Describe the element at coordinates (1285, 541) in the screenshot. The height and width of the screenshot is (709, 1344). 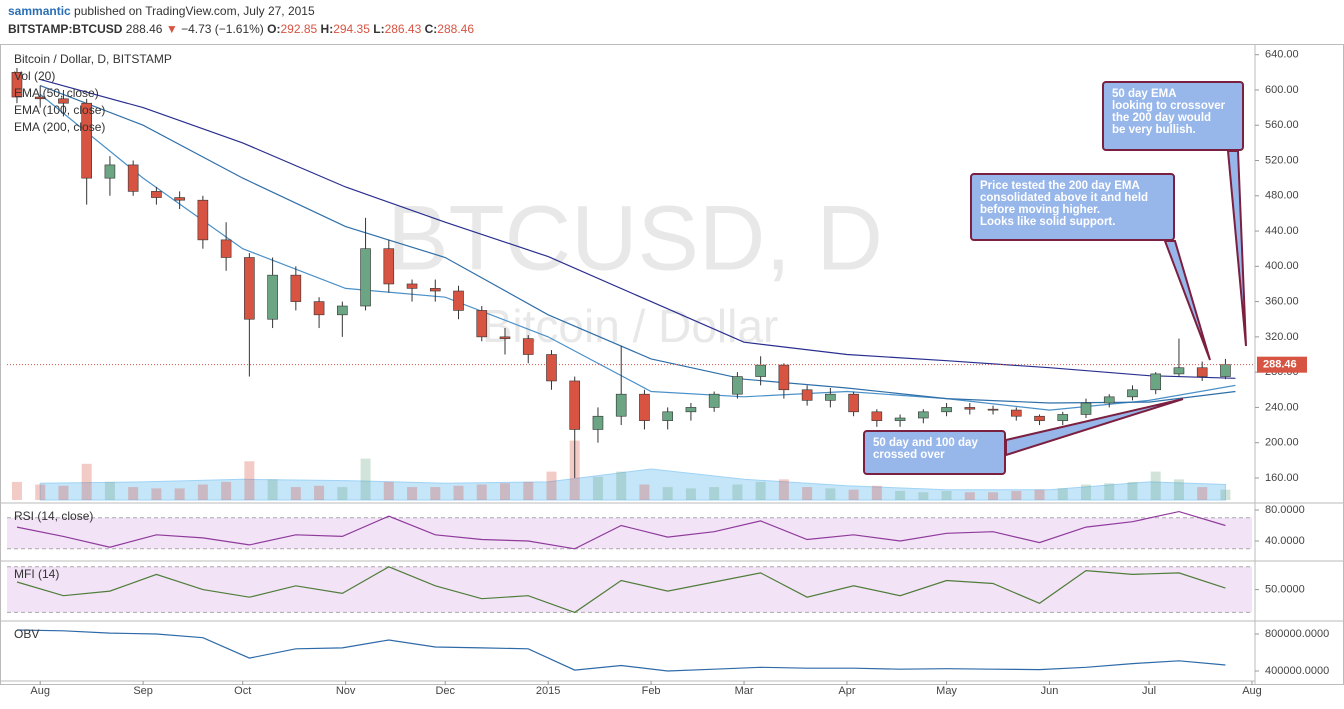
I see `y-tick-label: 40.0000` at that location.